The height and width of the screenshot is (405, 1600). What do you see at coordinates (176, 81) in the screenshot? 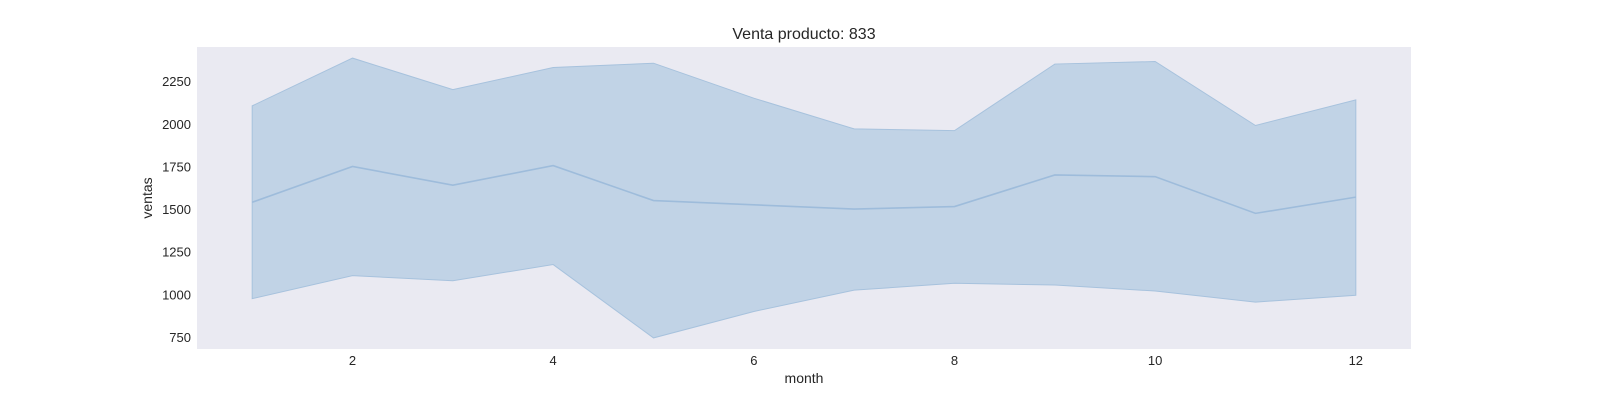
I see `y-tick-label: 2250` at bounding box center [176, 81].